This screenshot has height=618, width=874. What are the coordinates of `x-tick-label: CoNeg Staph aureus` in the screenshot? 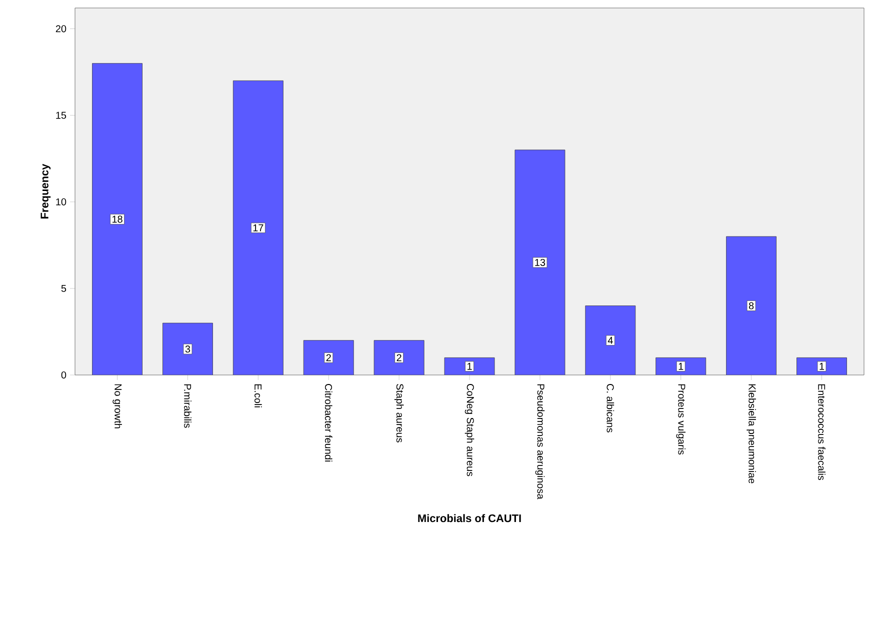 It's located at (469, 430).